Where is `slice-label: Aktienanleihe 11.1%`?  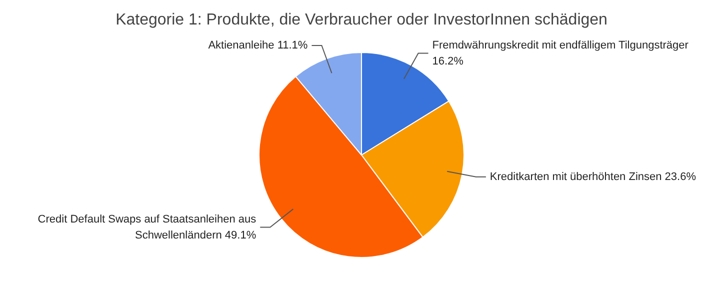
slice-label: Aktienanleihe 11.1% is located at coordinates (258, 46).